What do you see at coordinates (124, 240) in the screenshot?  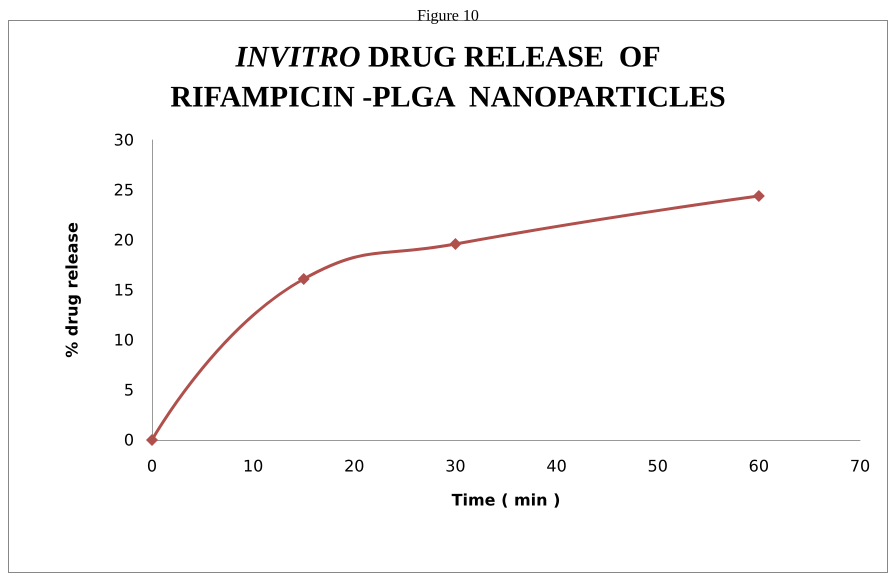 I see `y-tick-label: 20` at bounding box center [124, 240].